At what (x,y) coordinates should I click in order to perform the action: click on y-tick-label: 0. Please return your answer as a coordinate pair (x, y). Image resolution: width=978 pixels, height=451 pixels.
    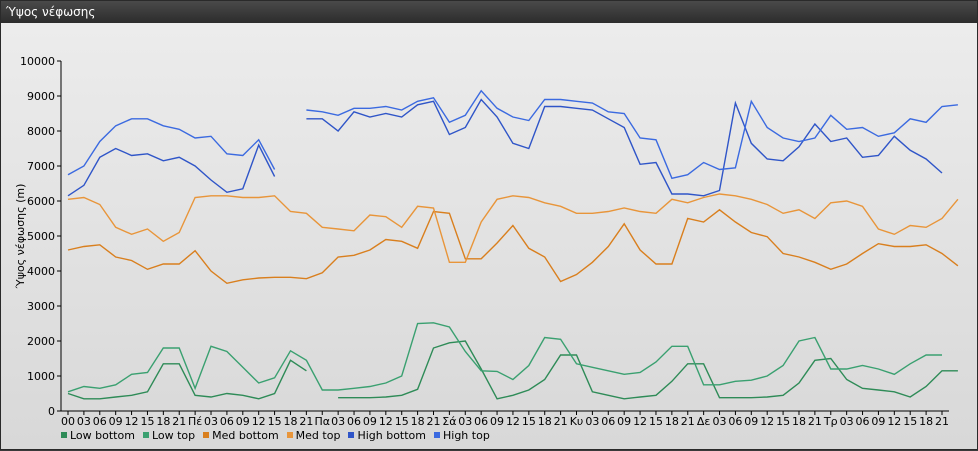
    Looking at the image, I should click on (51, 411).